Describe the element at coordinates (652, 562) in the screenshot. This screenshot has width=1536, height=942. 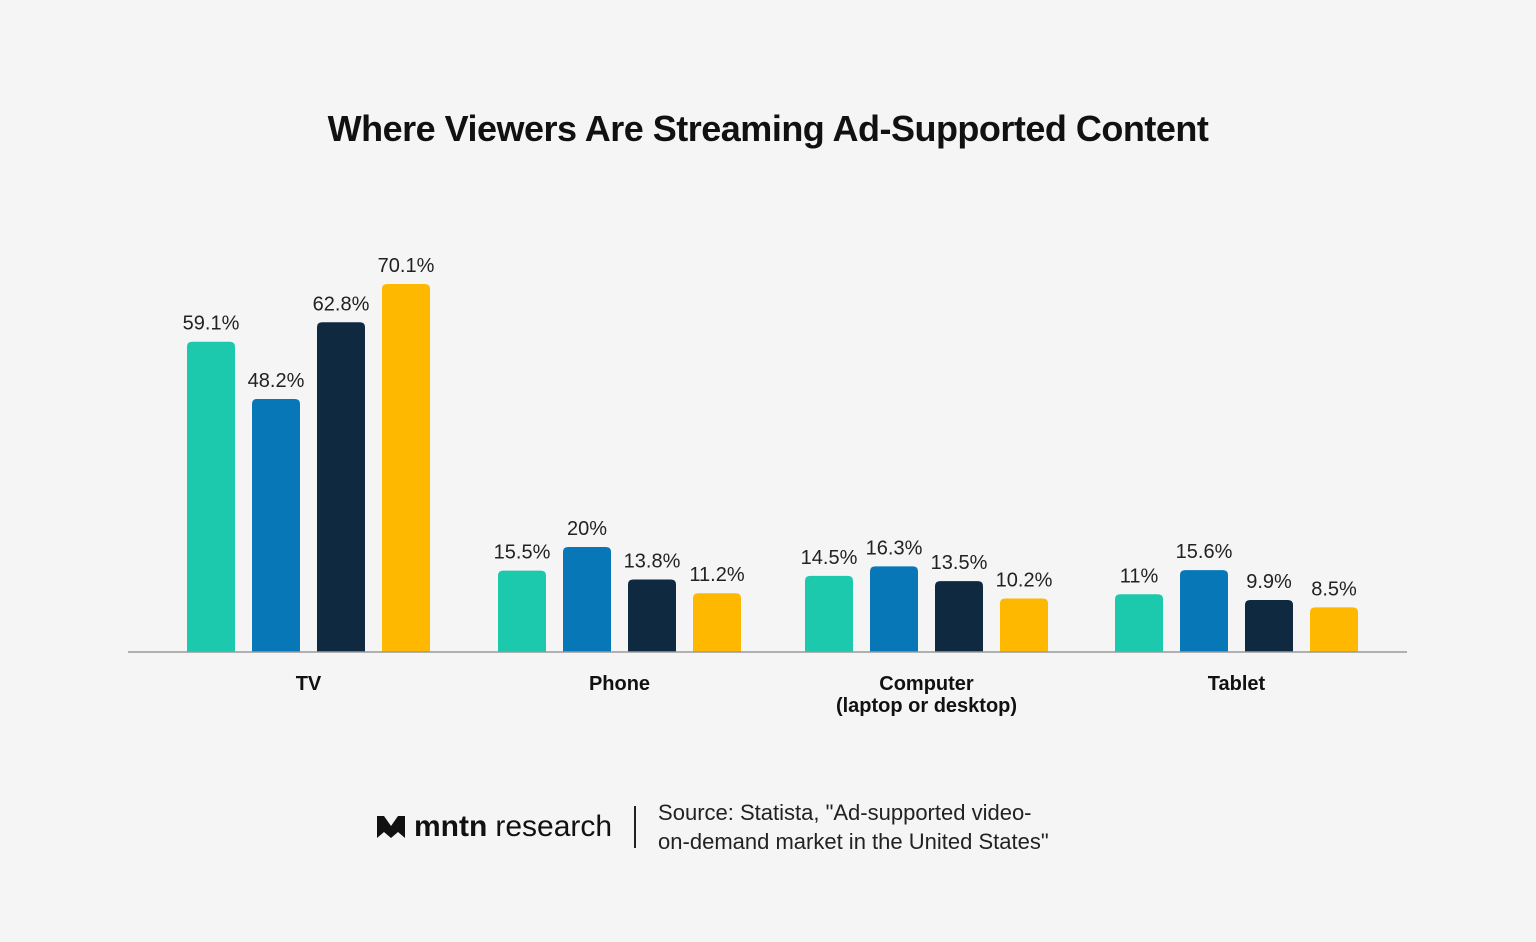
I see `data-label: 13.8%` at that location.